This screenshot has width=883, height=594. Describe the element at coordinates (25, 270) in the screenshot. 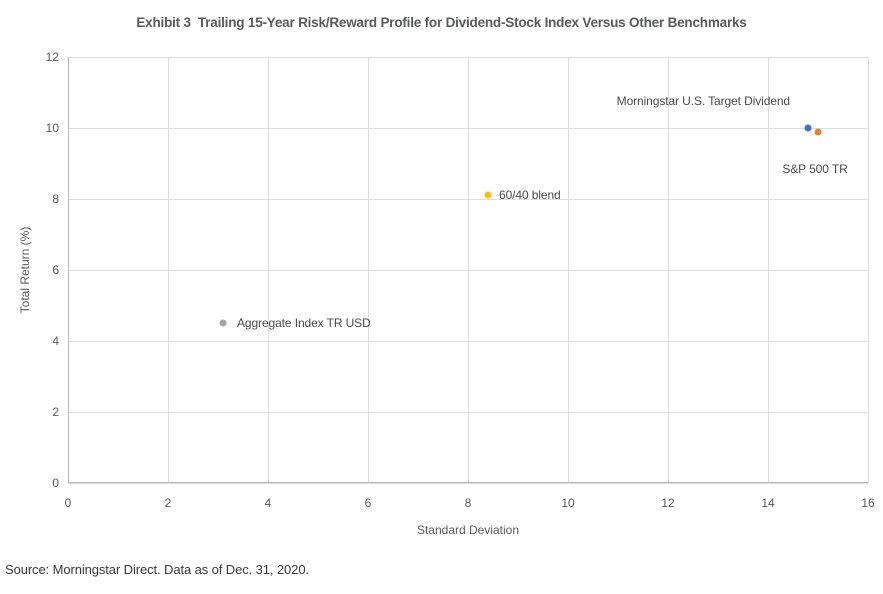

I see `y-axis-title: Total Return (%)` at that location.